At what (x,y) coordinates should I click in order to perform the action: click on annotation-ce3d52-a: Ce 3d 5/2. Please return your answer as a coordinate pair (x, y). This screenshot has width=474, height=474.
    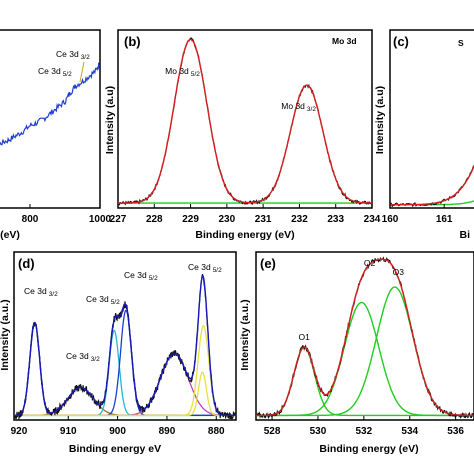
    Looking at the image, I should click on (103, 300).